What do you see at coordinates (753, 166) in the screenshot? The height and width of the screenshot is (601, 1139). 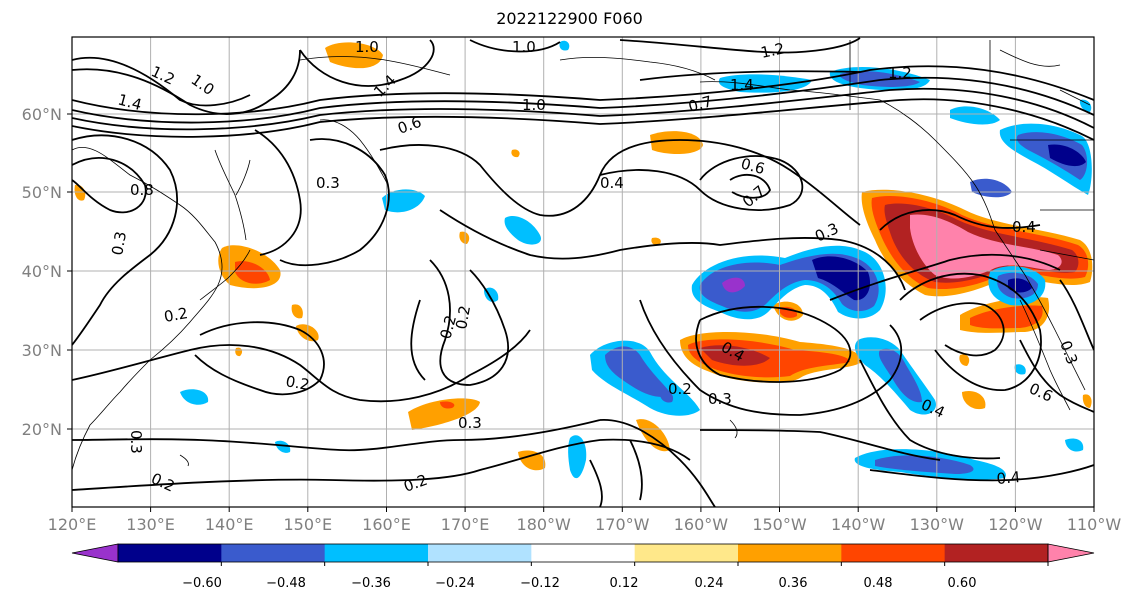 I see `contour-label: 0.6` at bounding box center [753, 166].